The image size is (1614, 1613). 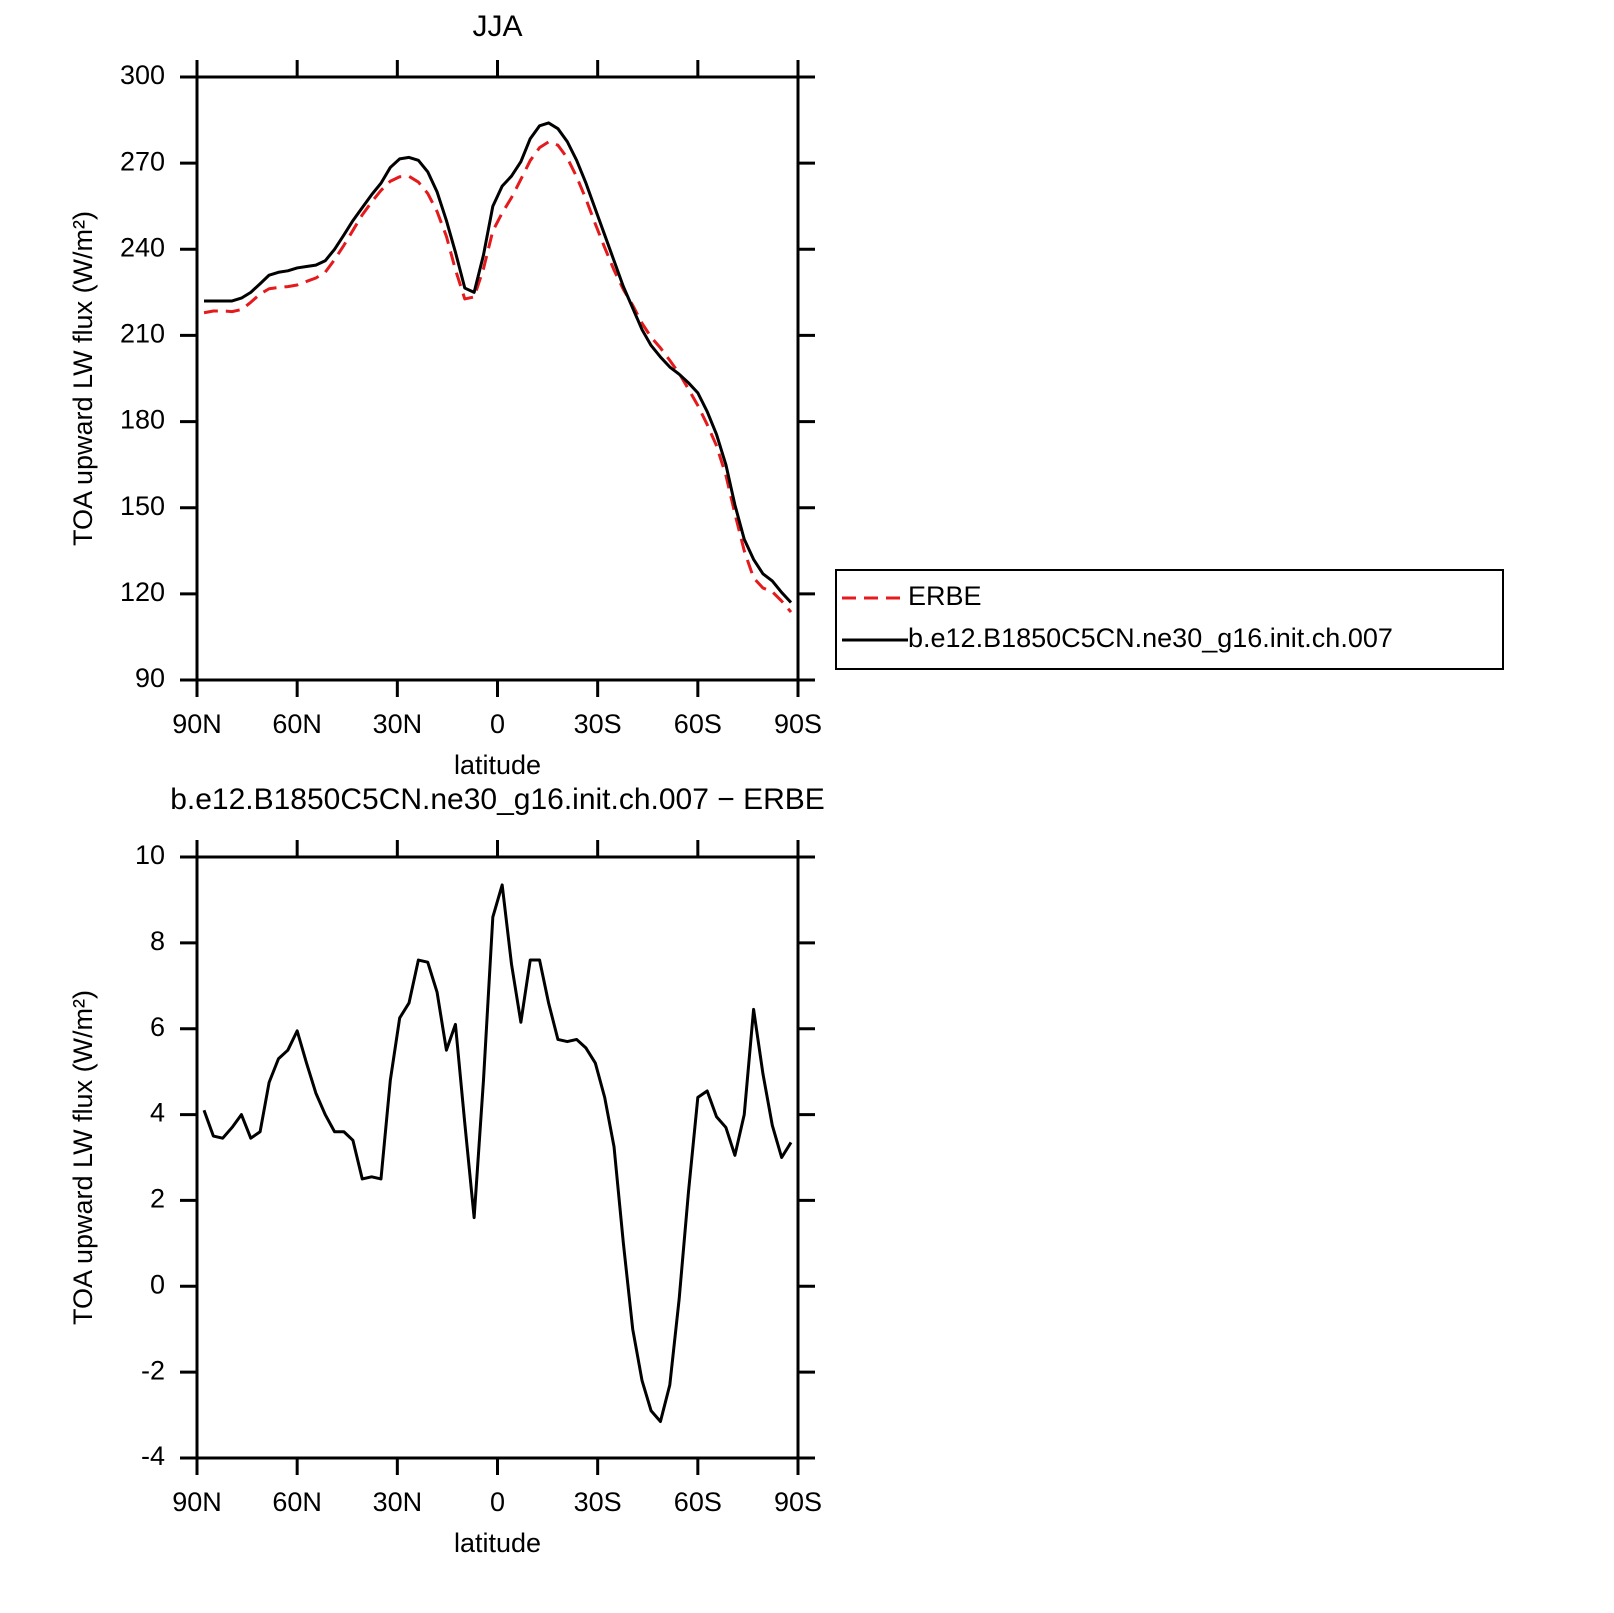 I want to click on y-tick-label: -2, so click(x=153, y=1370).